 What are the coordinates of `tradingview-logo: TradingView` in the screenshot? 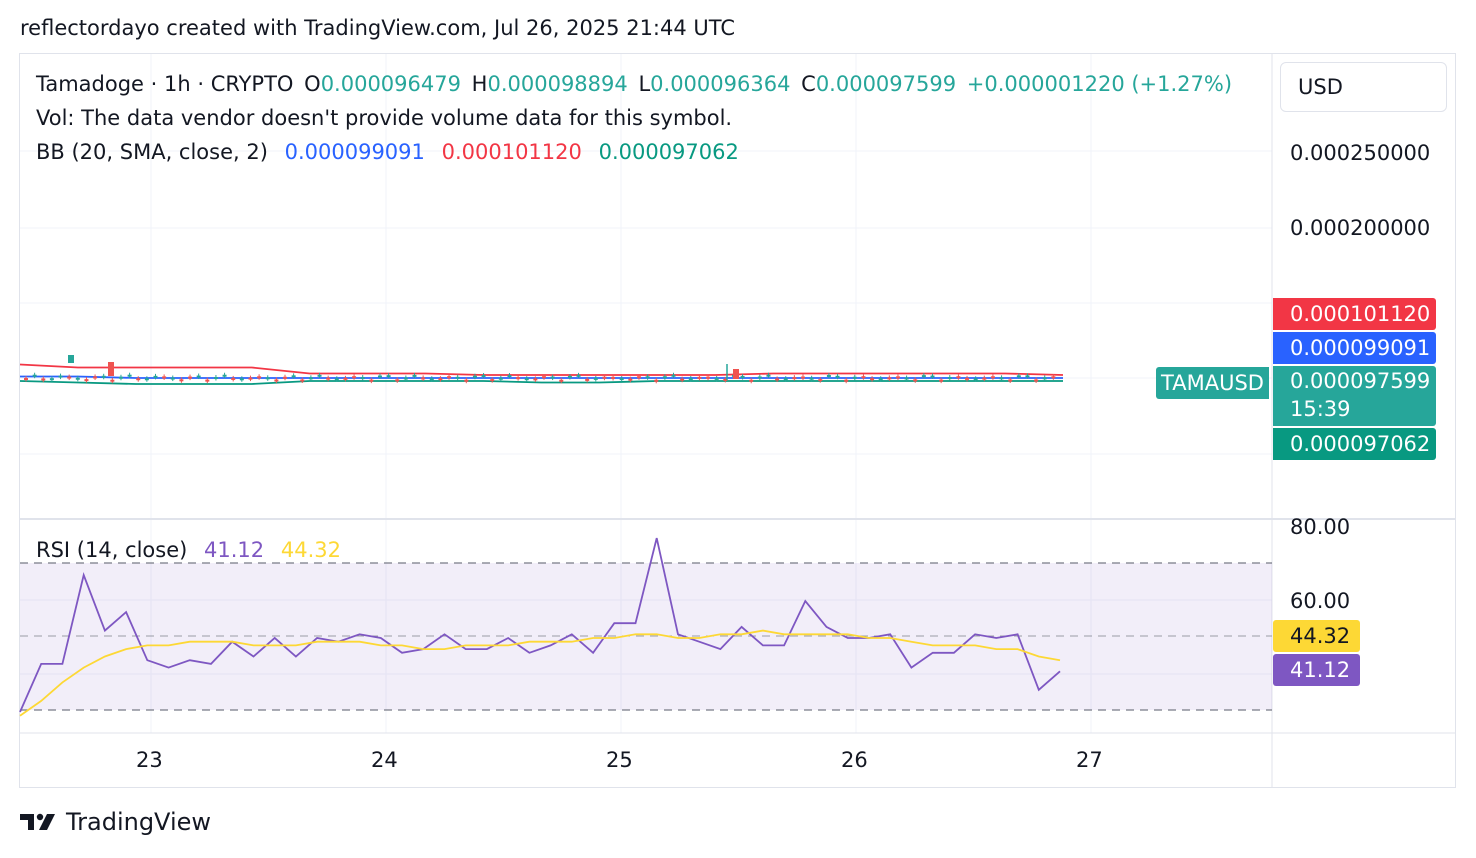 It's located at (115, 822).